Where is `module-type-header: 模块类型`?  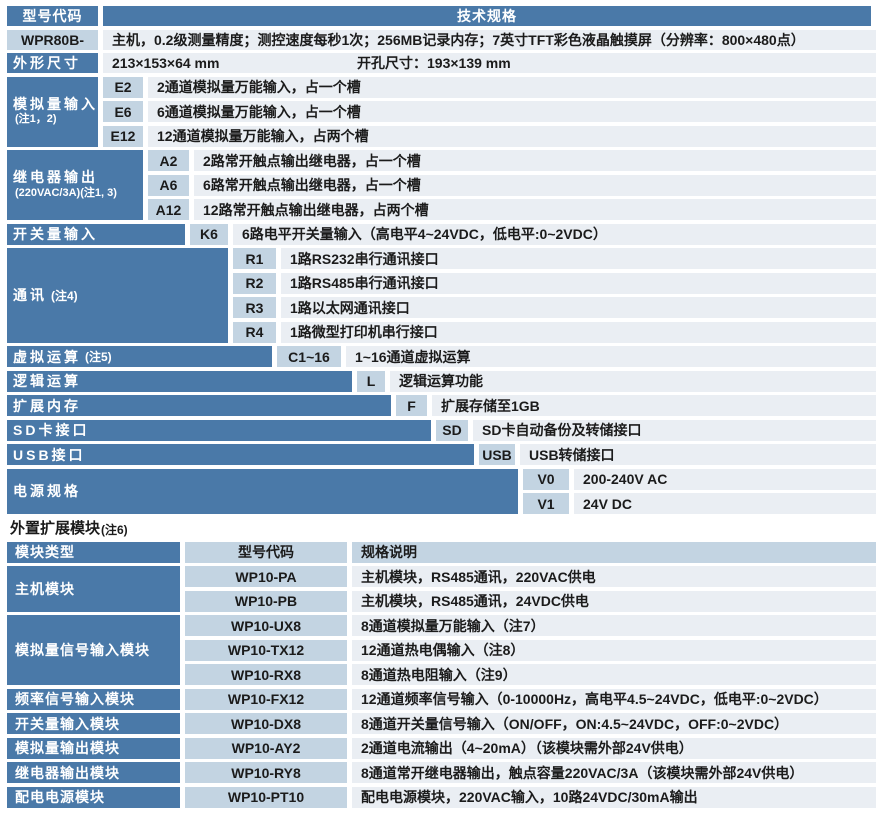 module-type-header: 模块类型 is located at coordinates (93, 552).